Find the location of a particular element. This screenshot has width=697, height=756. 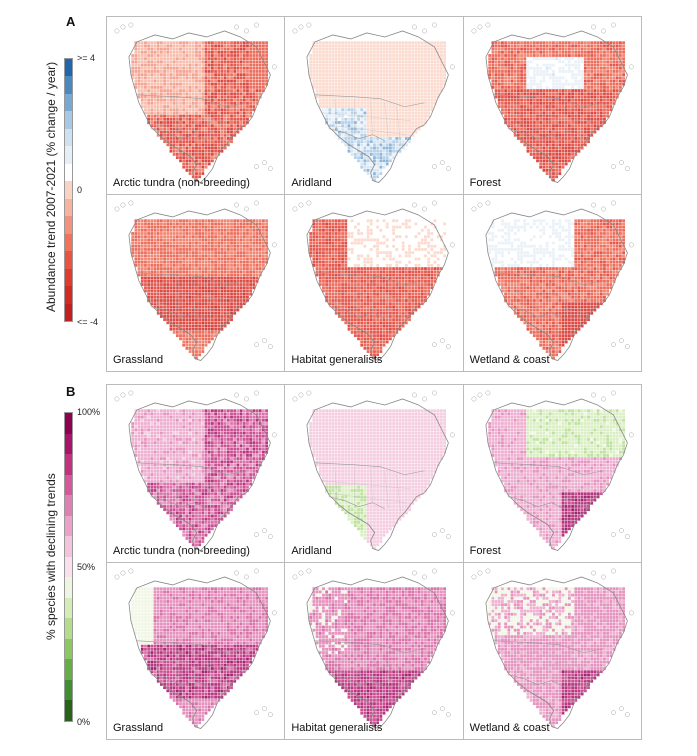

island-outline is located at coordinates (449, 169).